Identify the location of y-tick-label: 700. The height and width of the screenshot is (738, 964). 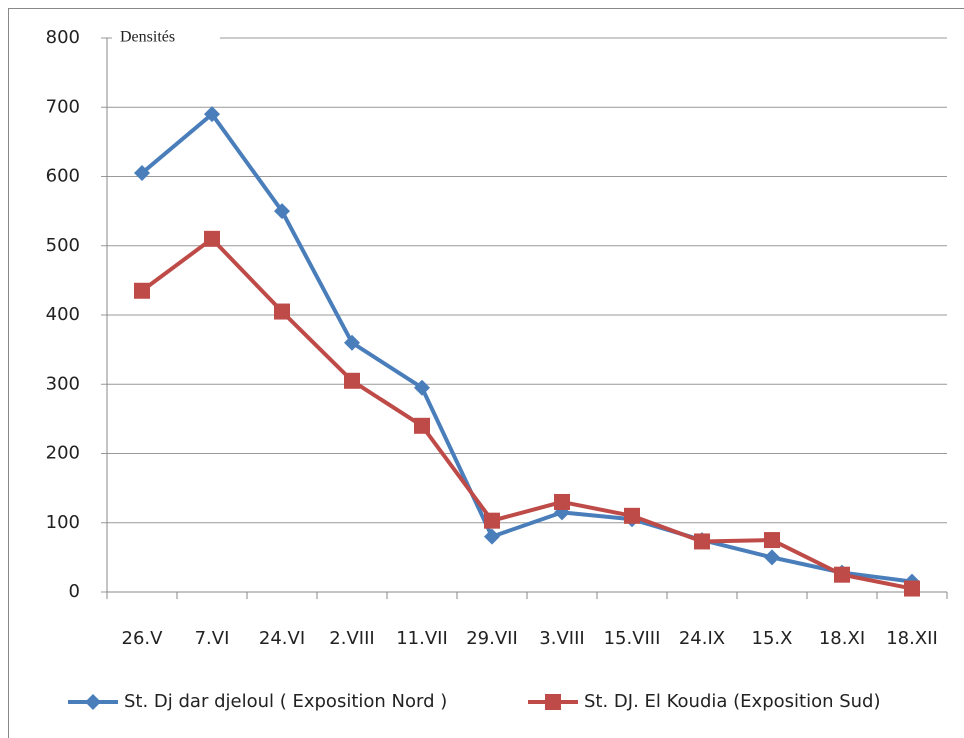
(63, 106).